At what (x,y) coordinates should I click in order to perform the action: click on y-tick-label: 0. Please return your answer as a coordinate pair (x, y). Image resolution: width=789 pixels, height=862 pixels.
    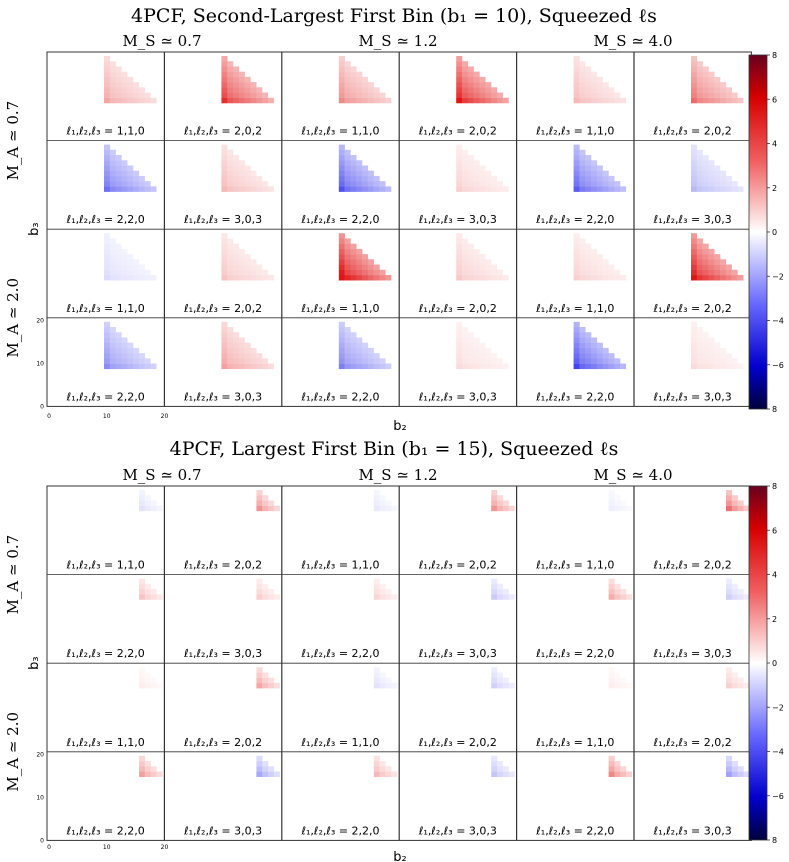
    Looking at the image, I should click on (42, 406).